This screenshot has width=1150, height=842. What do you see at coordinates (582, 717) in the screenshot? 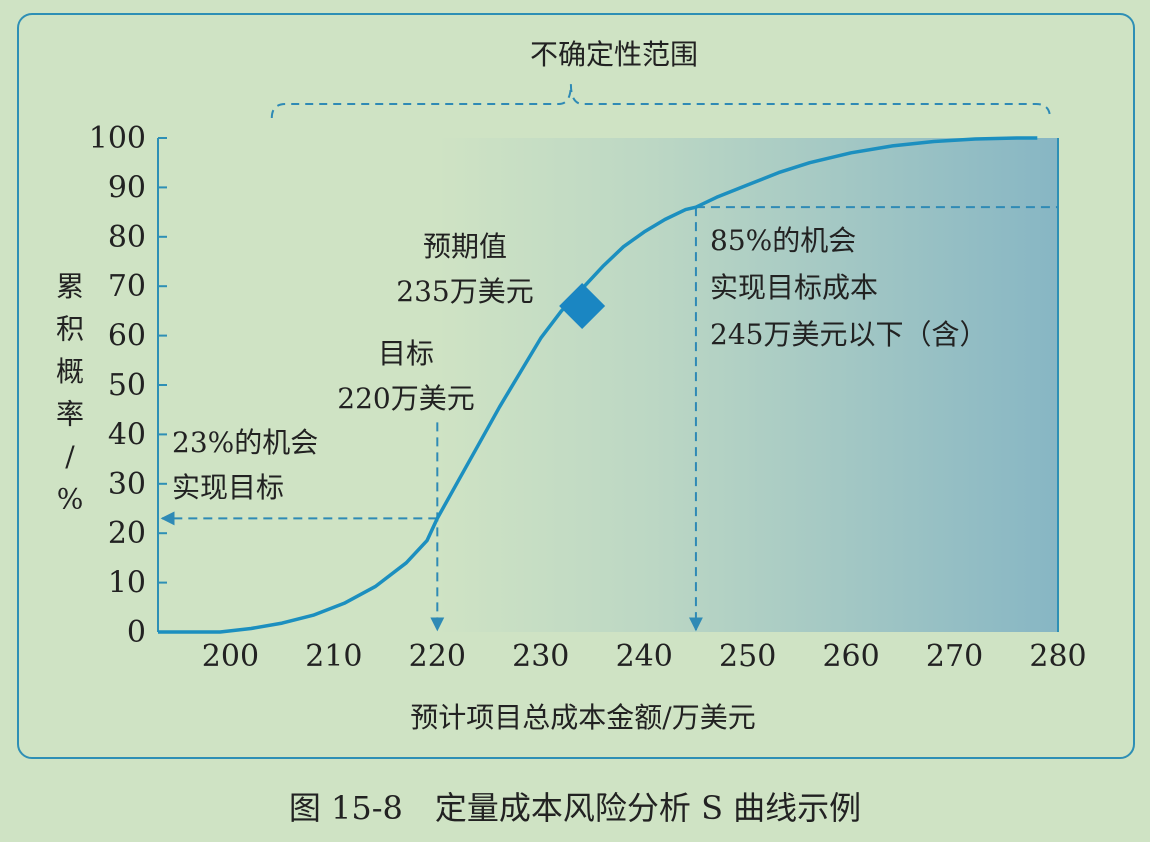
I see `x-axis-title: 预计项目总成本金额/万美元` at bounding box center [582, 717].